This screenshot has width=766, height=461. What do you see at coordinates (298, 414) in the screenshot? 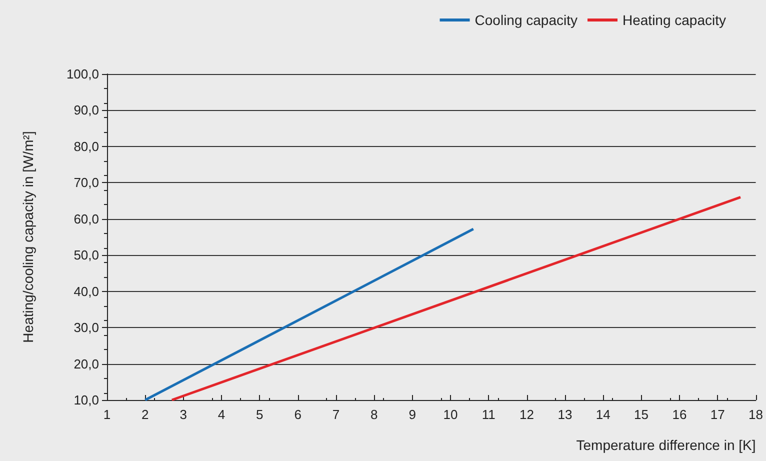
I see `x-tick-label: 6` at bounding box center [298, 414].